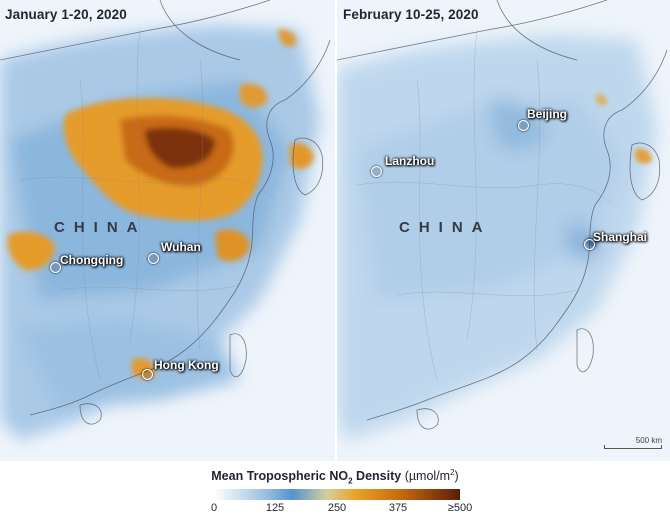 This screenshot has width=670, height=522. Describe the element at coordinates (410, 161) in the screenshot. I see `city-label-lanzhou: Lanzhou` at that location.